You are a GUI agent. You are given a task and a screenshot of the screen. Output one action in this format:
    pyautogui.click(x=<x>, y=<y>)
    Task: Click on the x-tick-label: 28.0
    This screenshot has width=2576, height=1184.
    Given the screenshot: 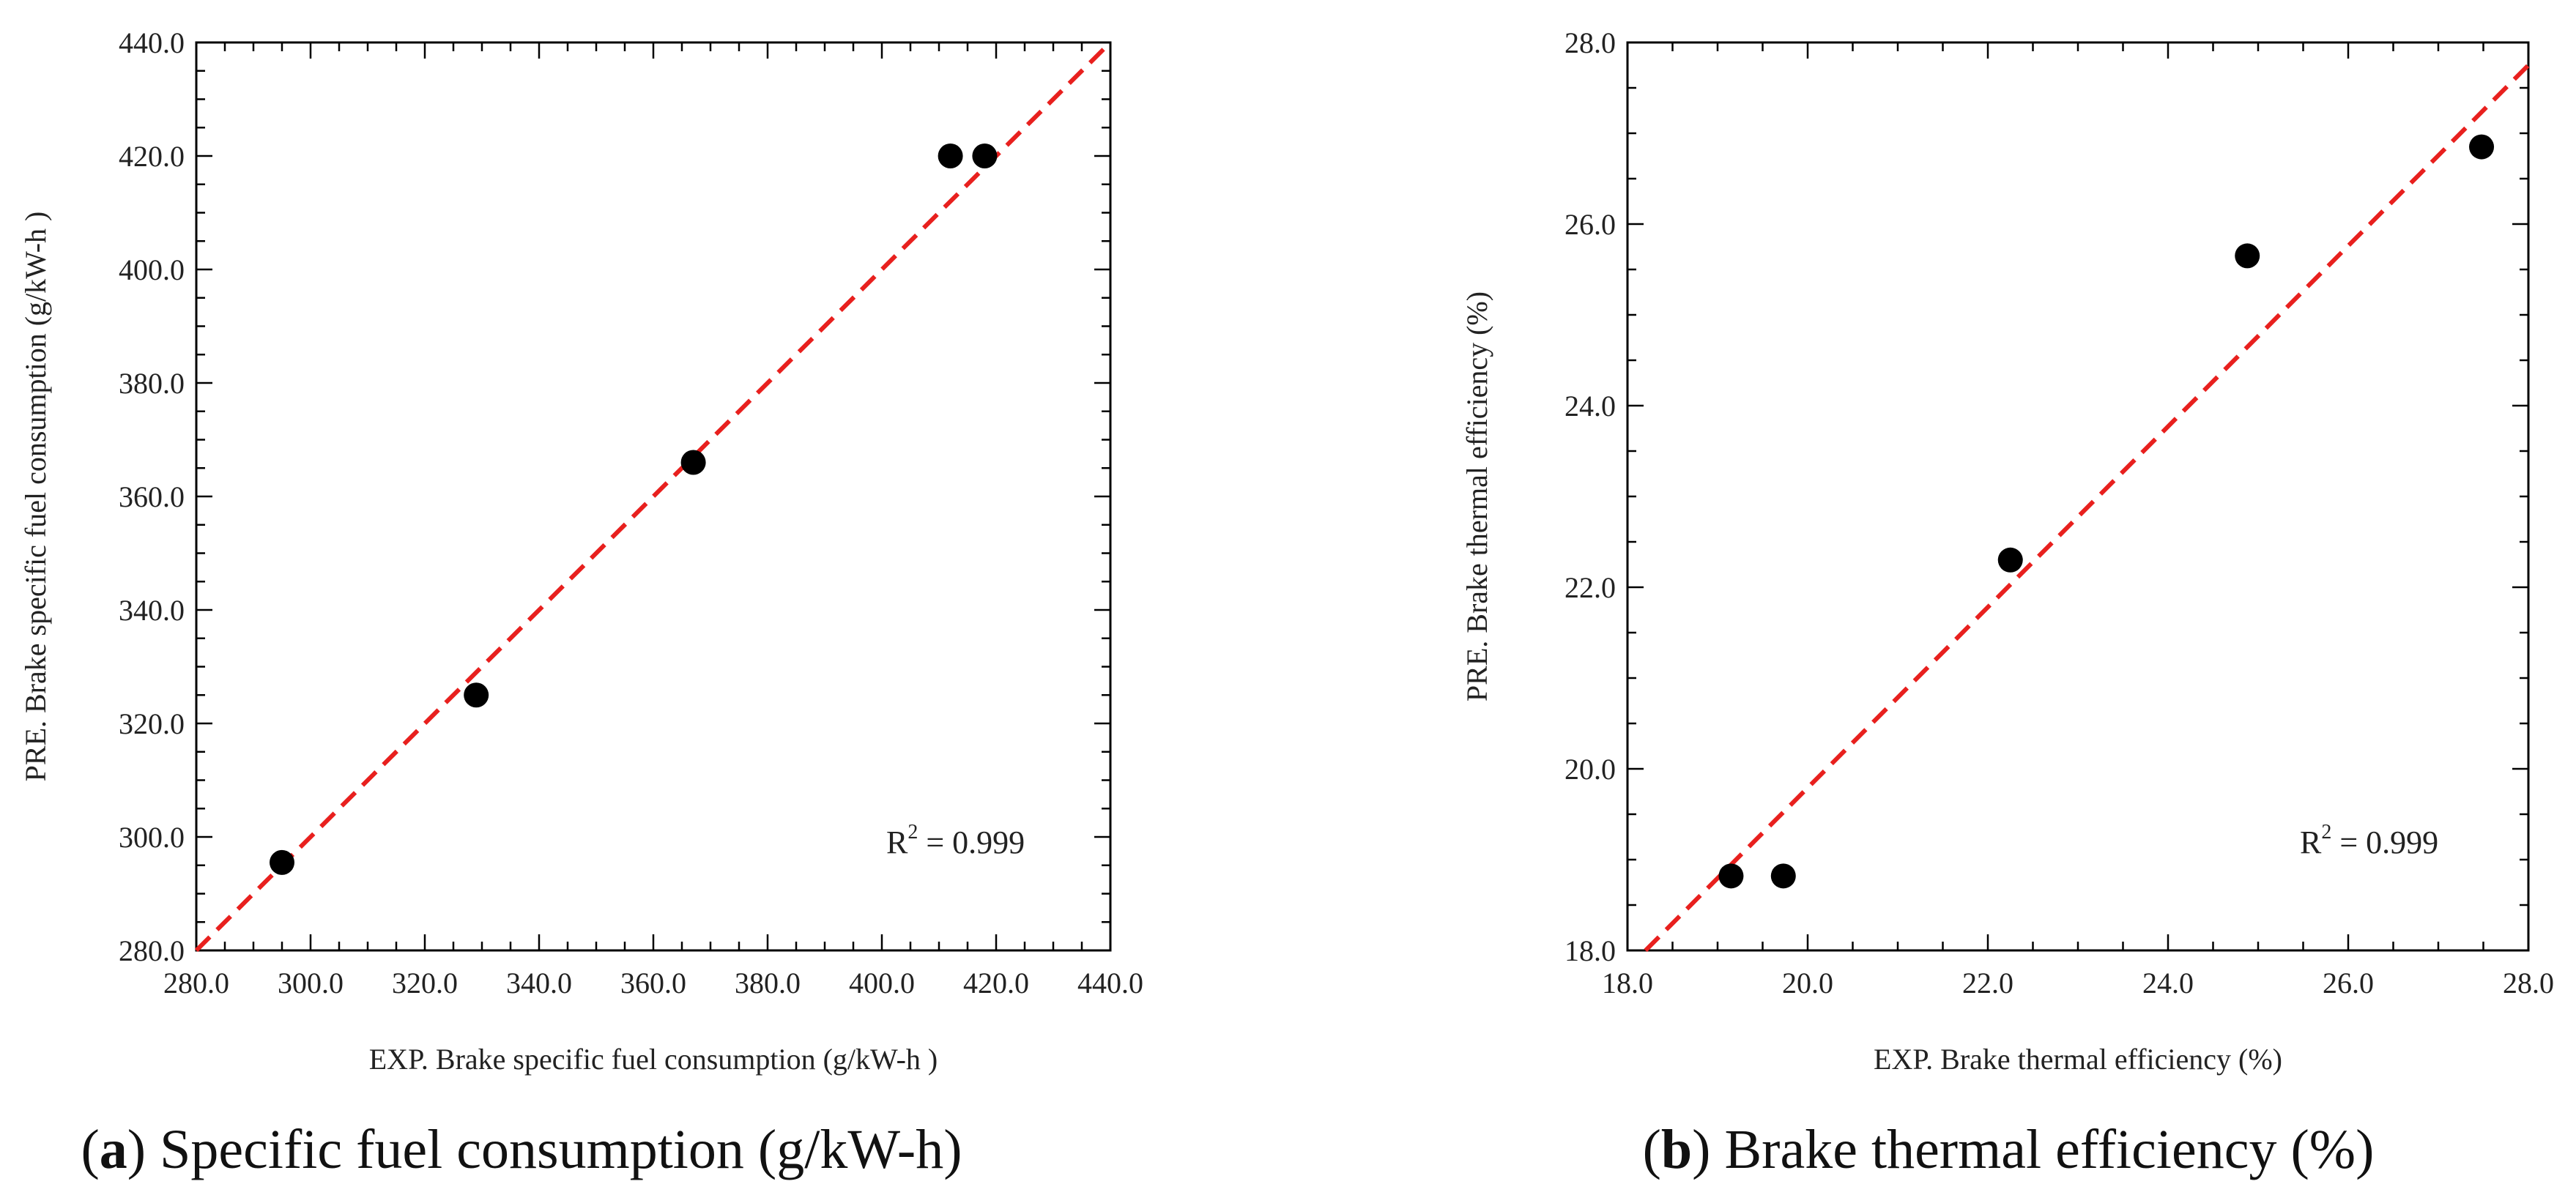 What is the action you would take?
    pyautogui.click(x=2528, y=983)
    